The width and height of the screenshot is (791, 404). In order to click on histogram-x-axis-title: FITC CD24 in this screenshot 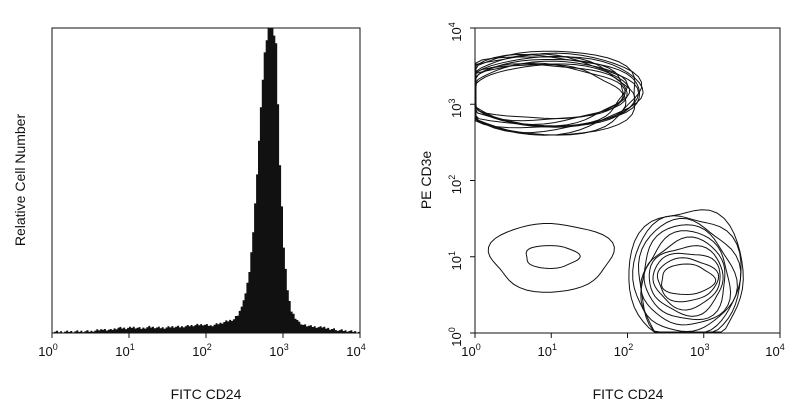, I will do `click(206, 394)`.